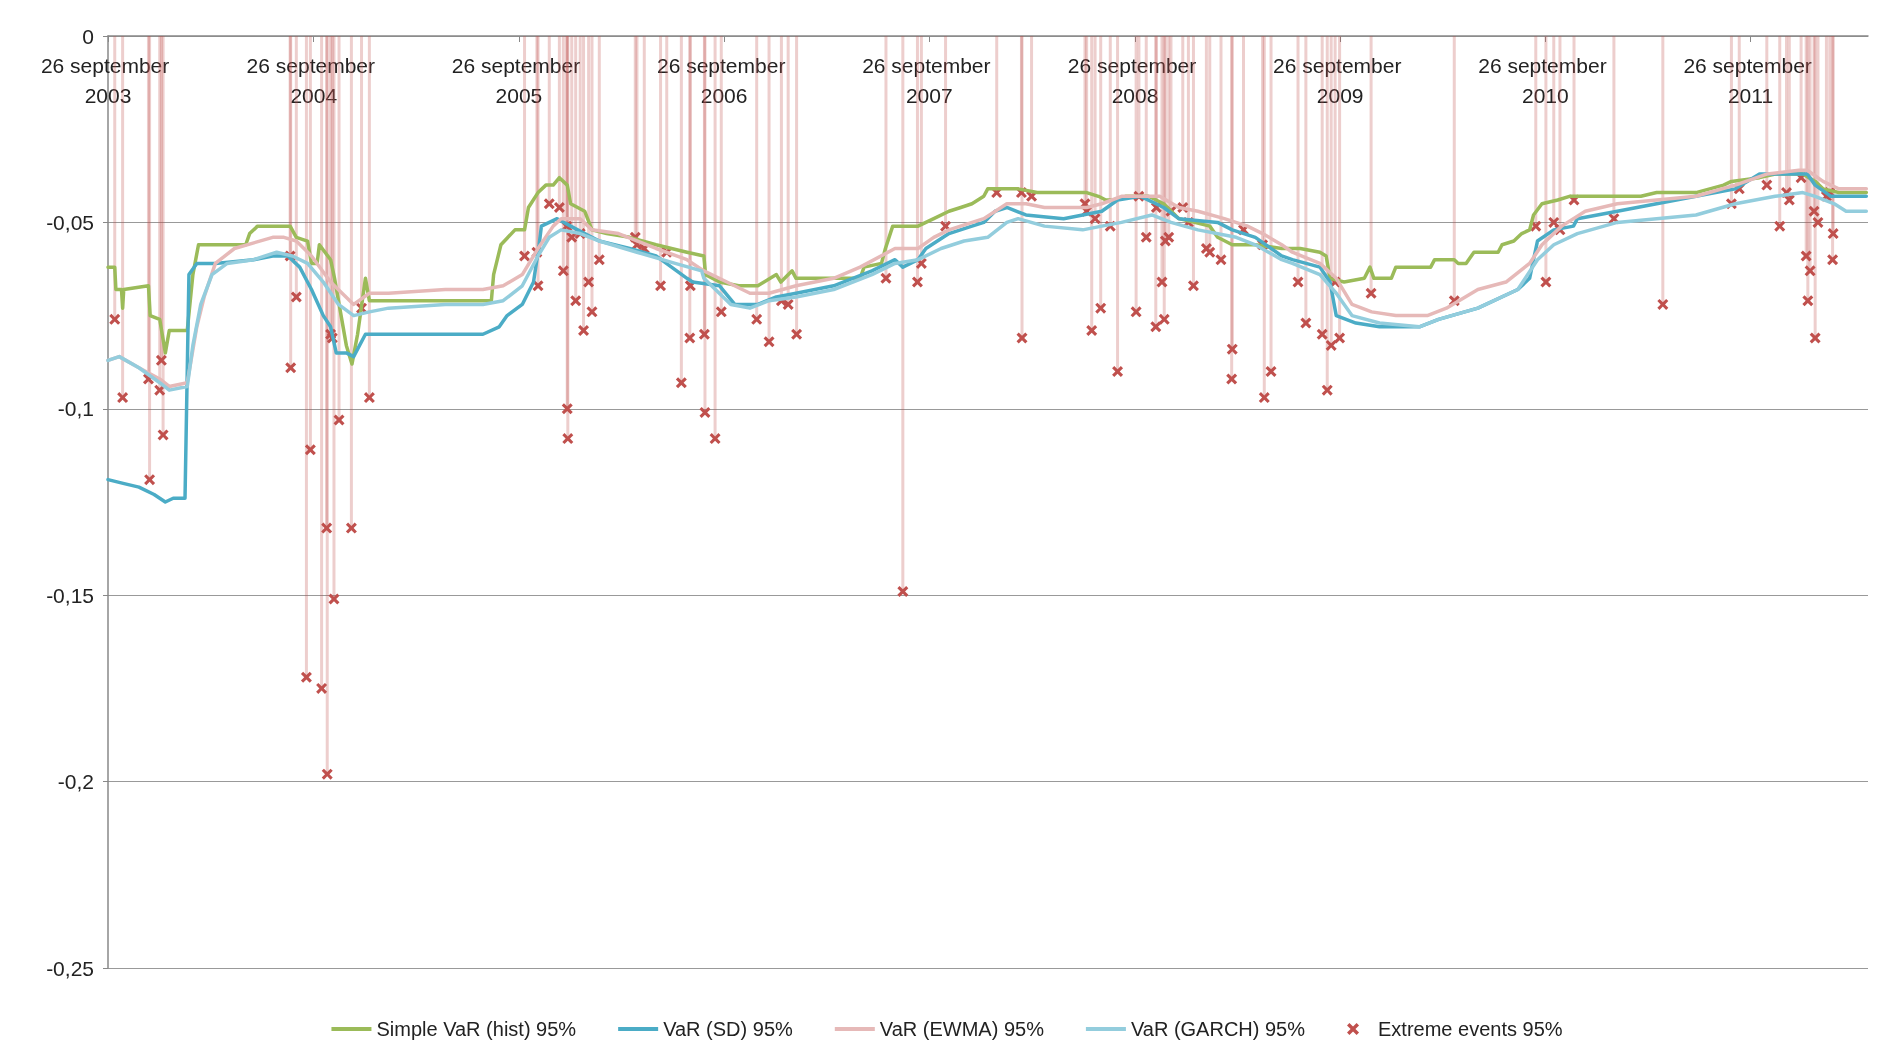  What do you see at coordinates (75, 782) in the screenshot?
I see `y-tick-label: -0,2` at bounding box center [75, 782].